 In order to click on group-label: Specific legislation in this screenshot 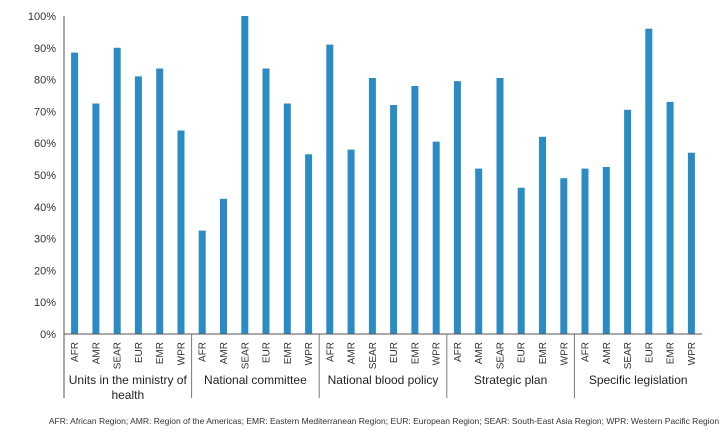, I will do `click(638, 380)`.